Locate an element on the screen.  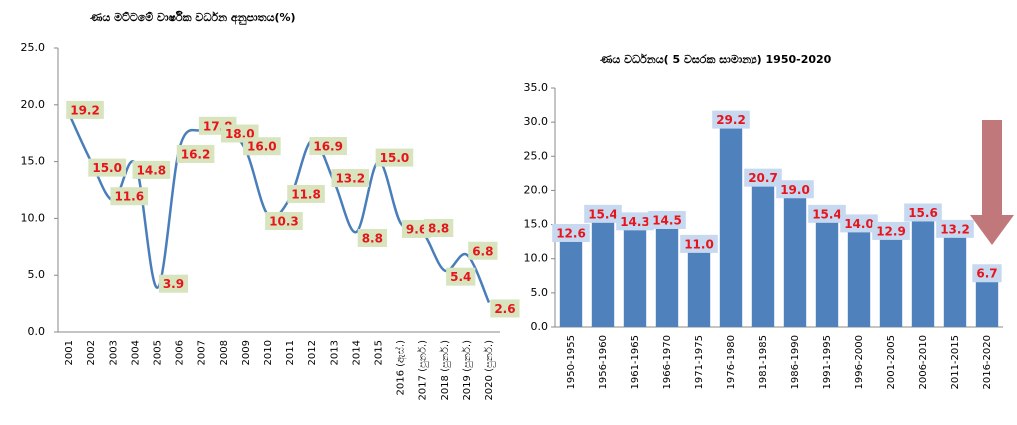
x-tick-label: 2006-2010 is located at coordinates (923, 362).